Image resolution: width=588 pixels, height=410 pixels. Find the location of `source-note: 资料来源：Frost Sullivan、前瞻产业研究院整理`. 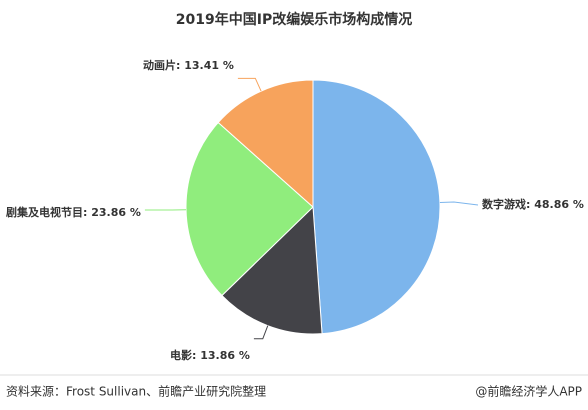

source-note: 资料来源：Frost Sullivan、前瞻产业研究院整理 is located at coordinates (136, 391).